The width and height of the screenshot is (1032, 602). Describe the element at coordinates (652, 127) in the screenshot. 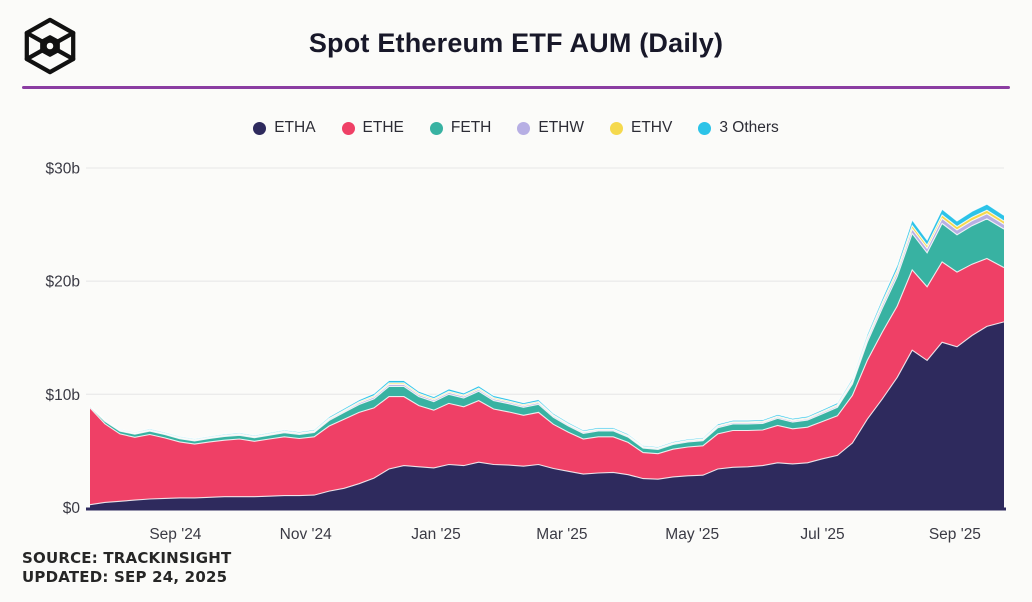

I see `legend-label: ETHV` at that location.